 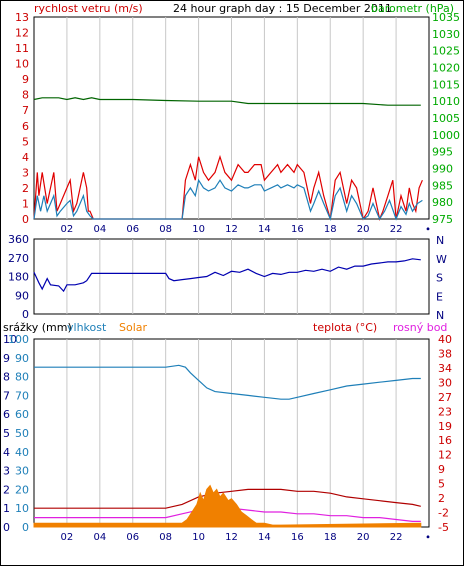 I want to click on humidity-y-tick: 60, so click(x=22, y=414).